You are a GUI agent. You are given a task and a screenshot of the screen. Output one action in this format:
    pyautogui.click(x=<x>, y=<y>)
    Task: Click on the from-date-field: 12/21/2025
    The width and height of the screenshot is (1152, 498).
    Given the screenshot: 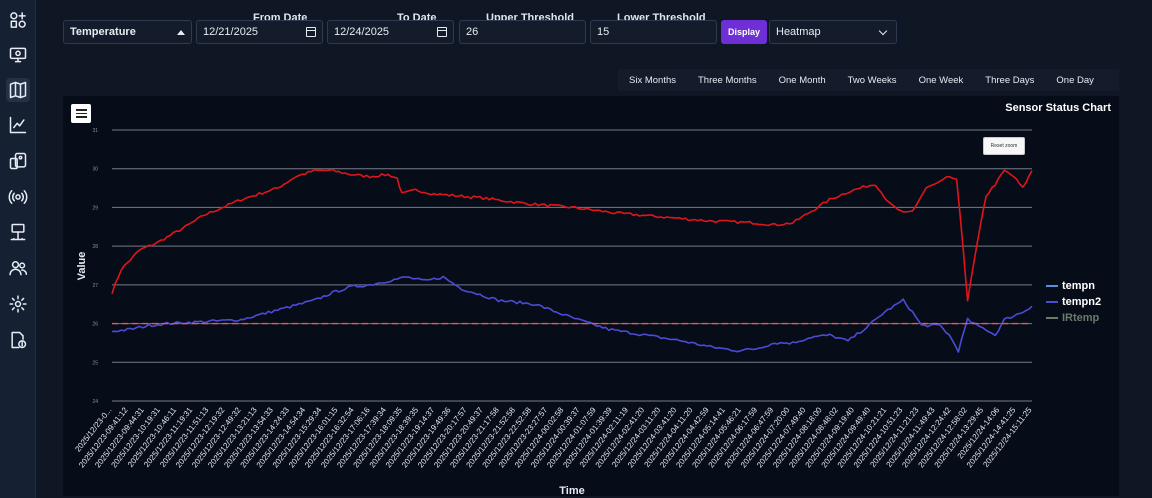 What is the action you would take?
    pyautogui.click(x=259, y=32)
    